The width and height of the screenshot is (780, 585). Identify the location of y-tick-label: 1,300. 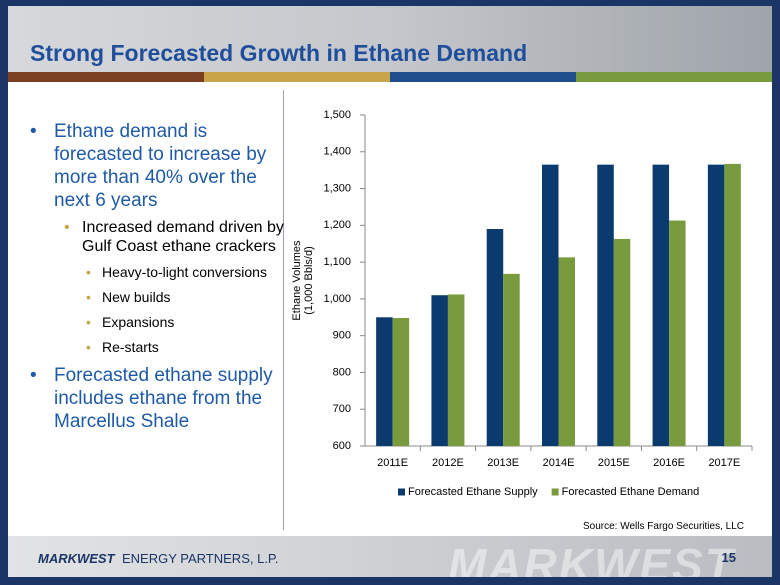
(337, 188).